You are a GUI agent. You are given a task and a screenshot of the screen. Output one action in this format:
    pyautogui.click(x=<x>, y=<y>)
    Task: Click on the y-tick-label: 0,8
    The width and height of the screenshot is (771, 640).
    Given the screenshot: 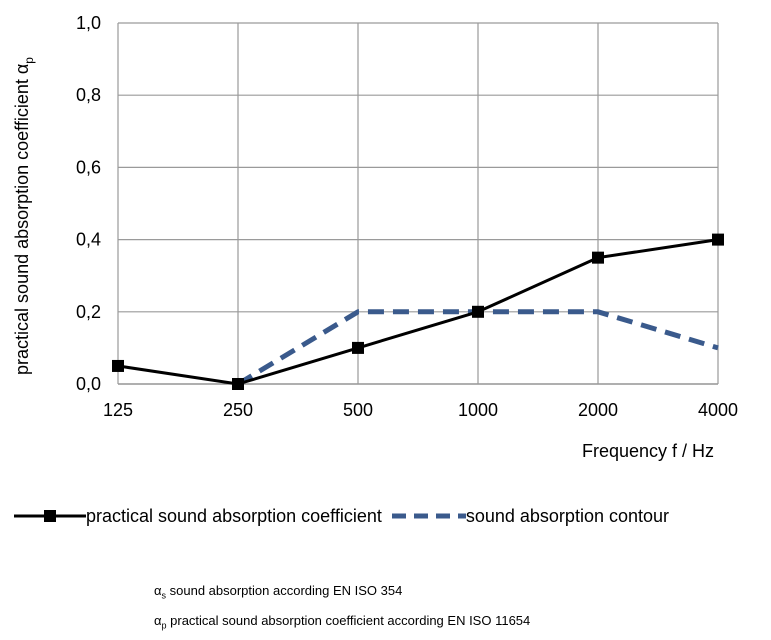 What is the action you would take?
    pyautogui.click(x=88, y=95)
    